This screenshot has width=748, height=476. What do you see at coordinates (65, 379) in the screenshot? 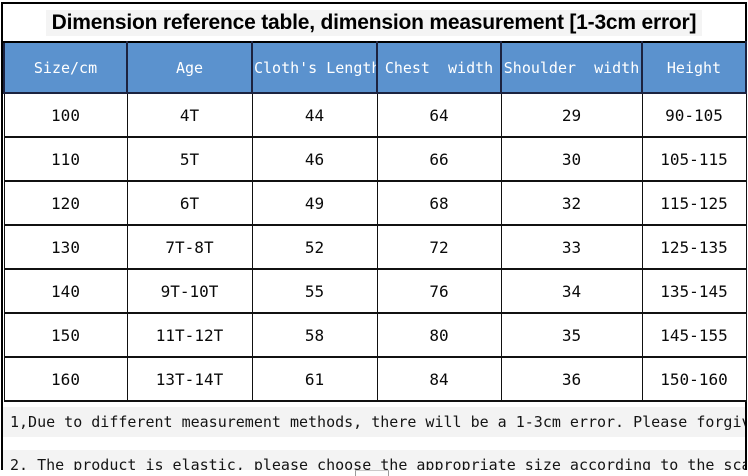
I see `cell-size: 160` at bounding box center [65, 379].